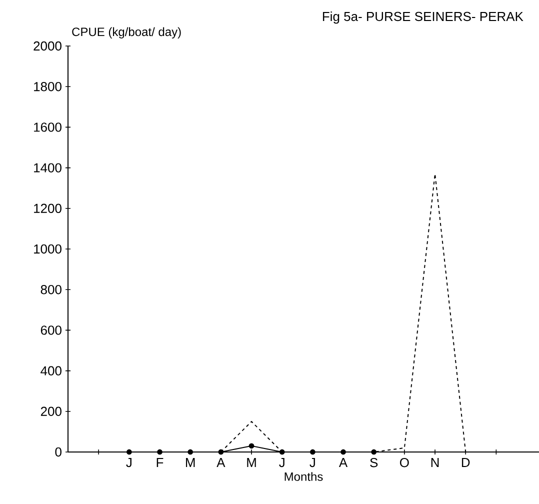  I want to click on y-tick-label: 1400, so click(48, 167).